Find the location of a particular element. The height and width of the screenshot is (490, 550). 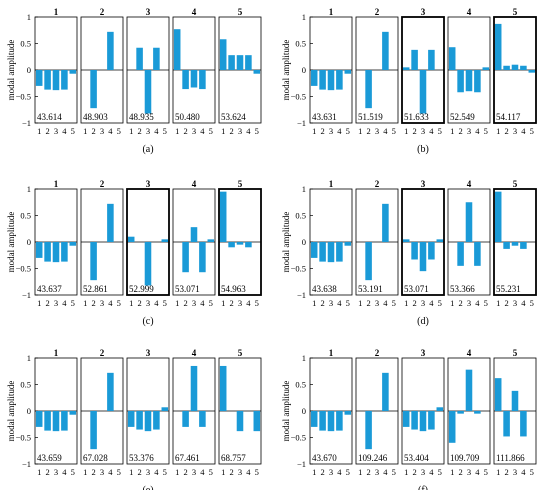

frequency-label: 43.670 is located at coordinates (324, 458).